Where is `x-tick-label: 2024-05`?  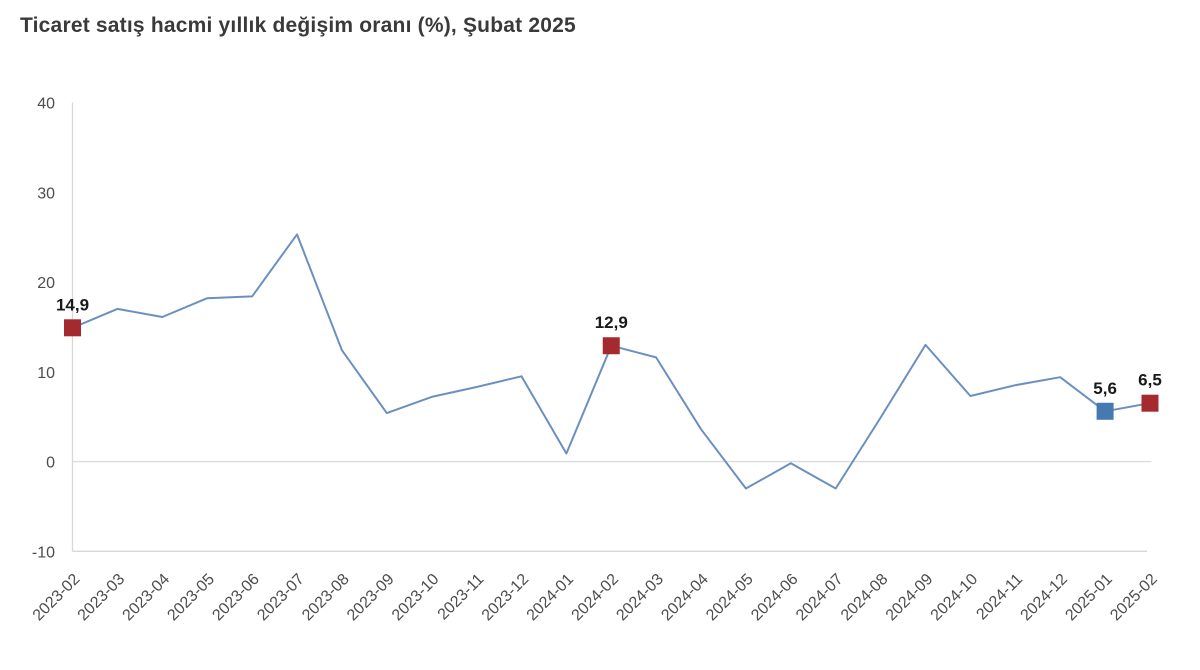
x-tick-label: 2024-05 is located at coordinates (730, 598).